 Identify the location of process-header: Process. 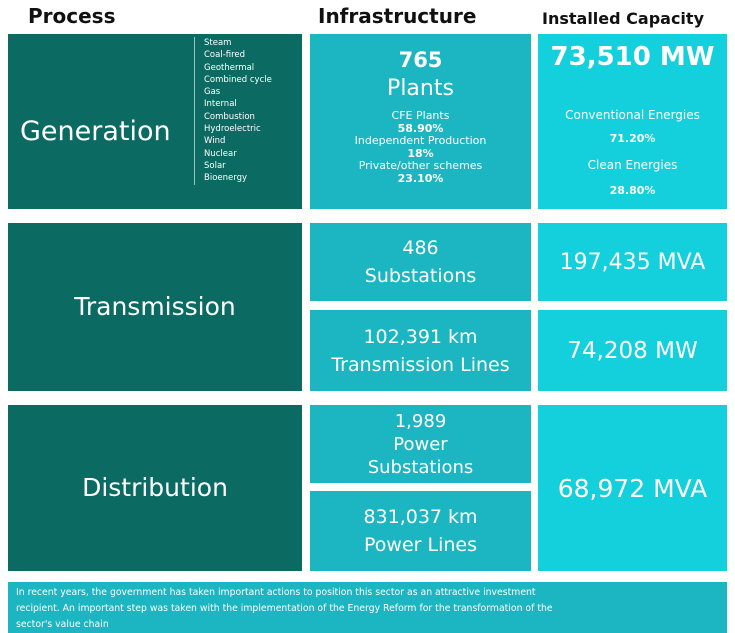
(72, 16).